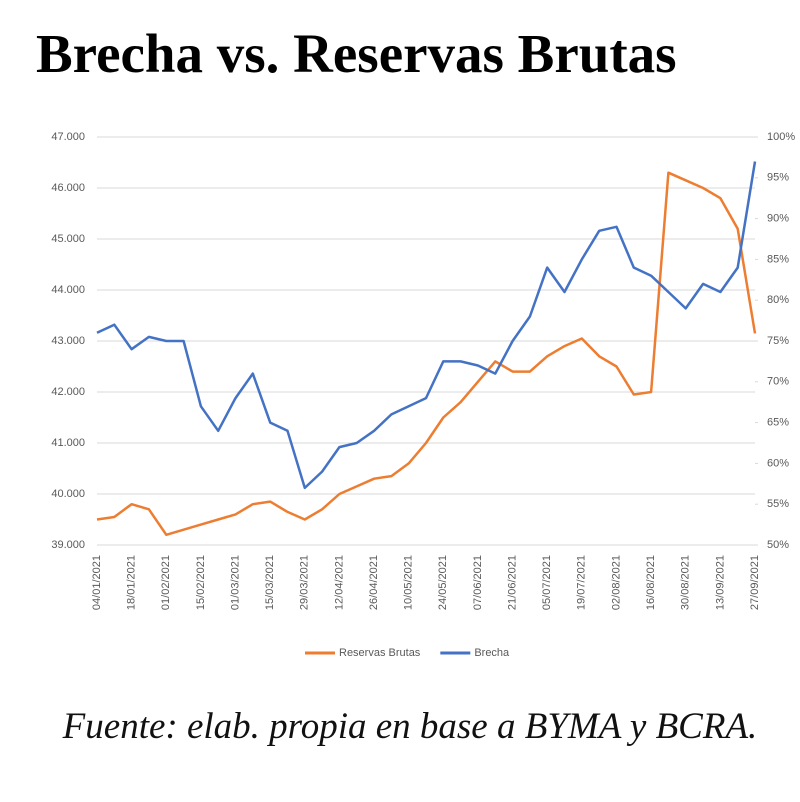 The image size is (800, 802). I want to click on x-tick-label: 05/07/2021, so click(547, 582).